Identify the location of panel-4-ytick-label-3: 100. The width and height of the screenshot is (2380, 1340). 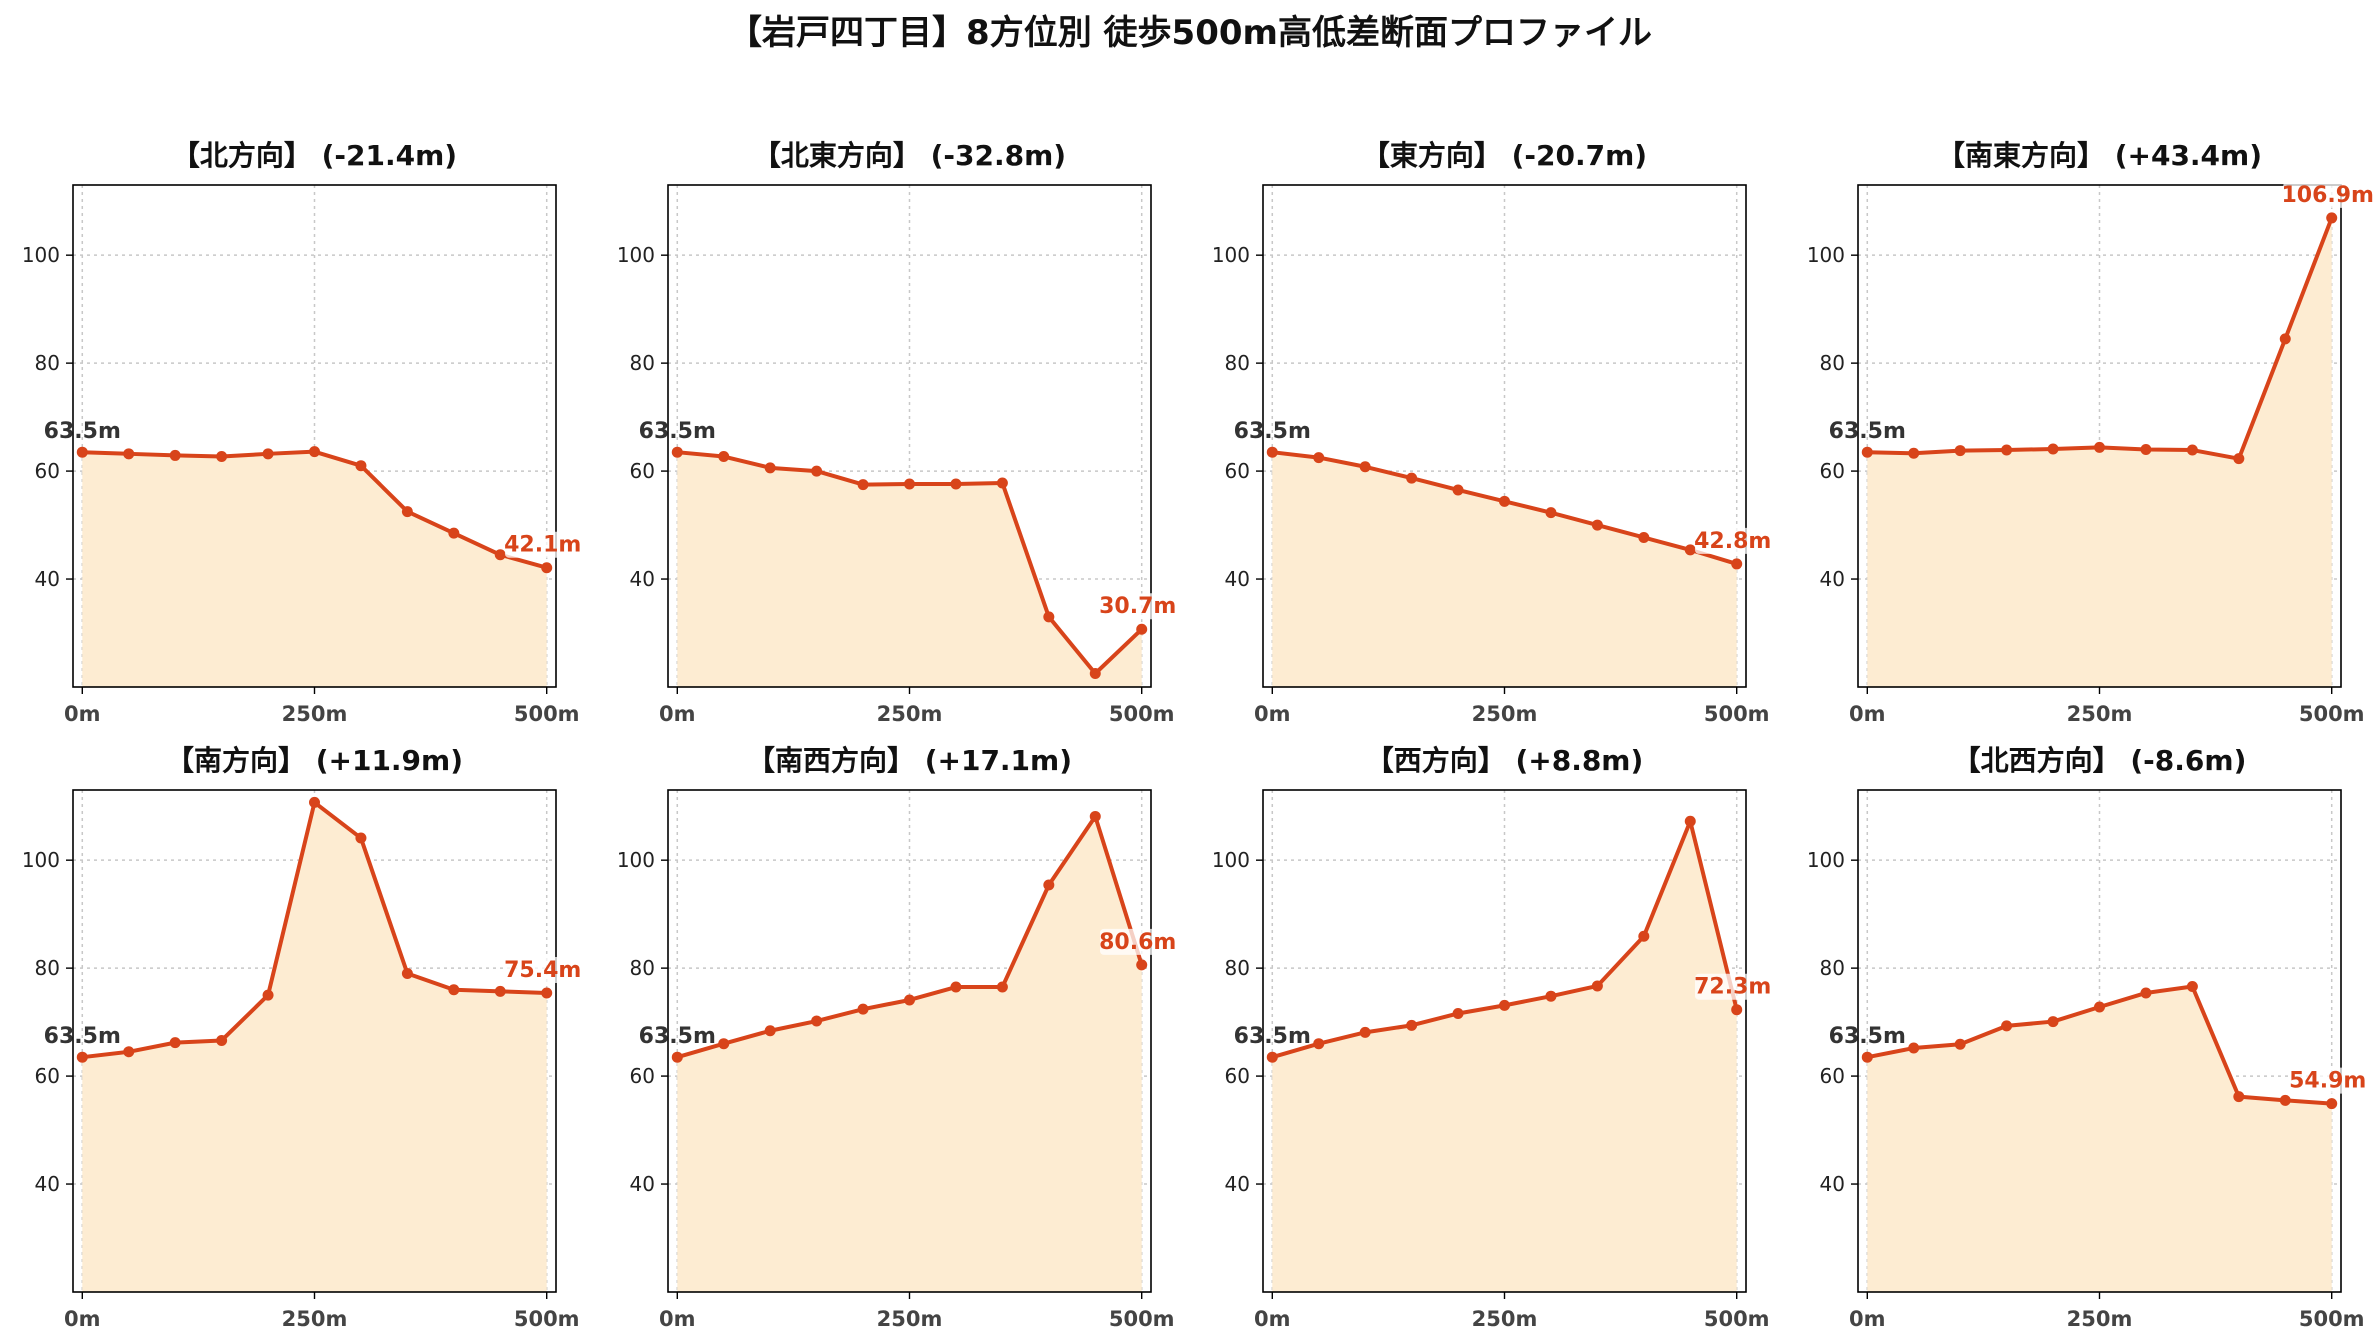
(1826, 255).